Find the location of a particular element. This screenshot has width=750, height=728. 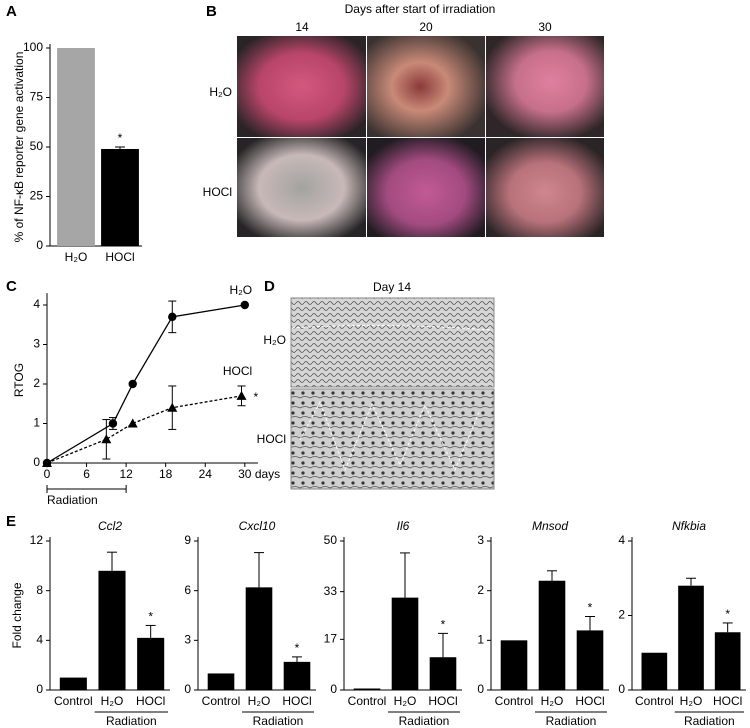

y-tick-label: 3 is located at coordinates (36, 344).